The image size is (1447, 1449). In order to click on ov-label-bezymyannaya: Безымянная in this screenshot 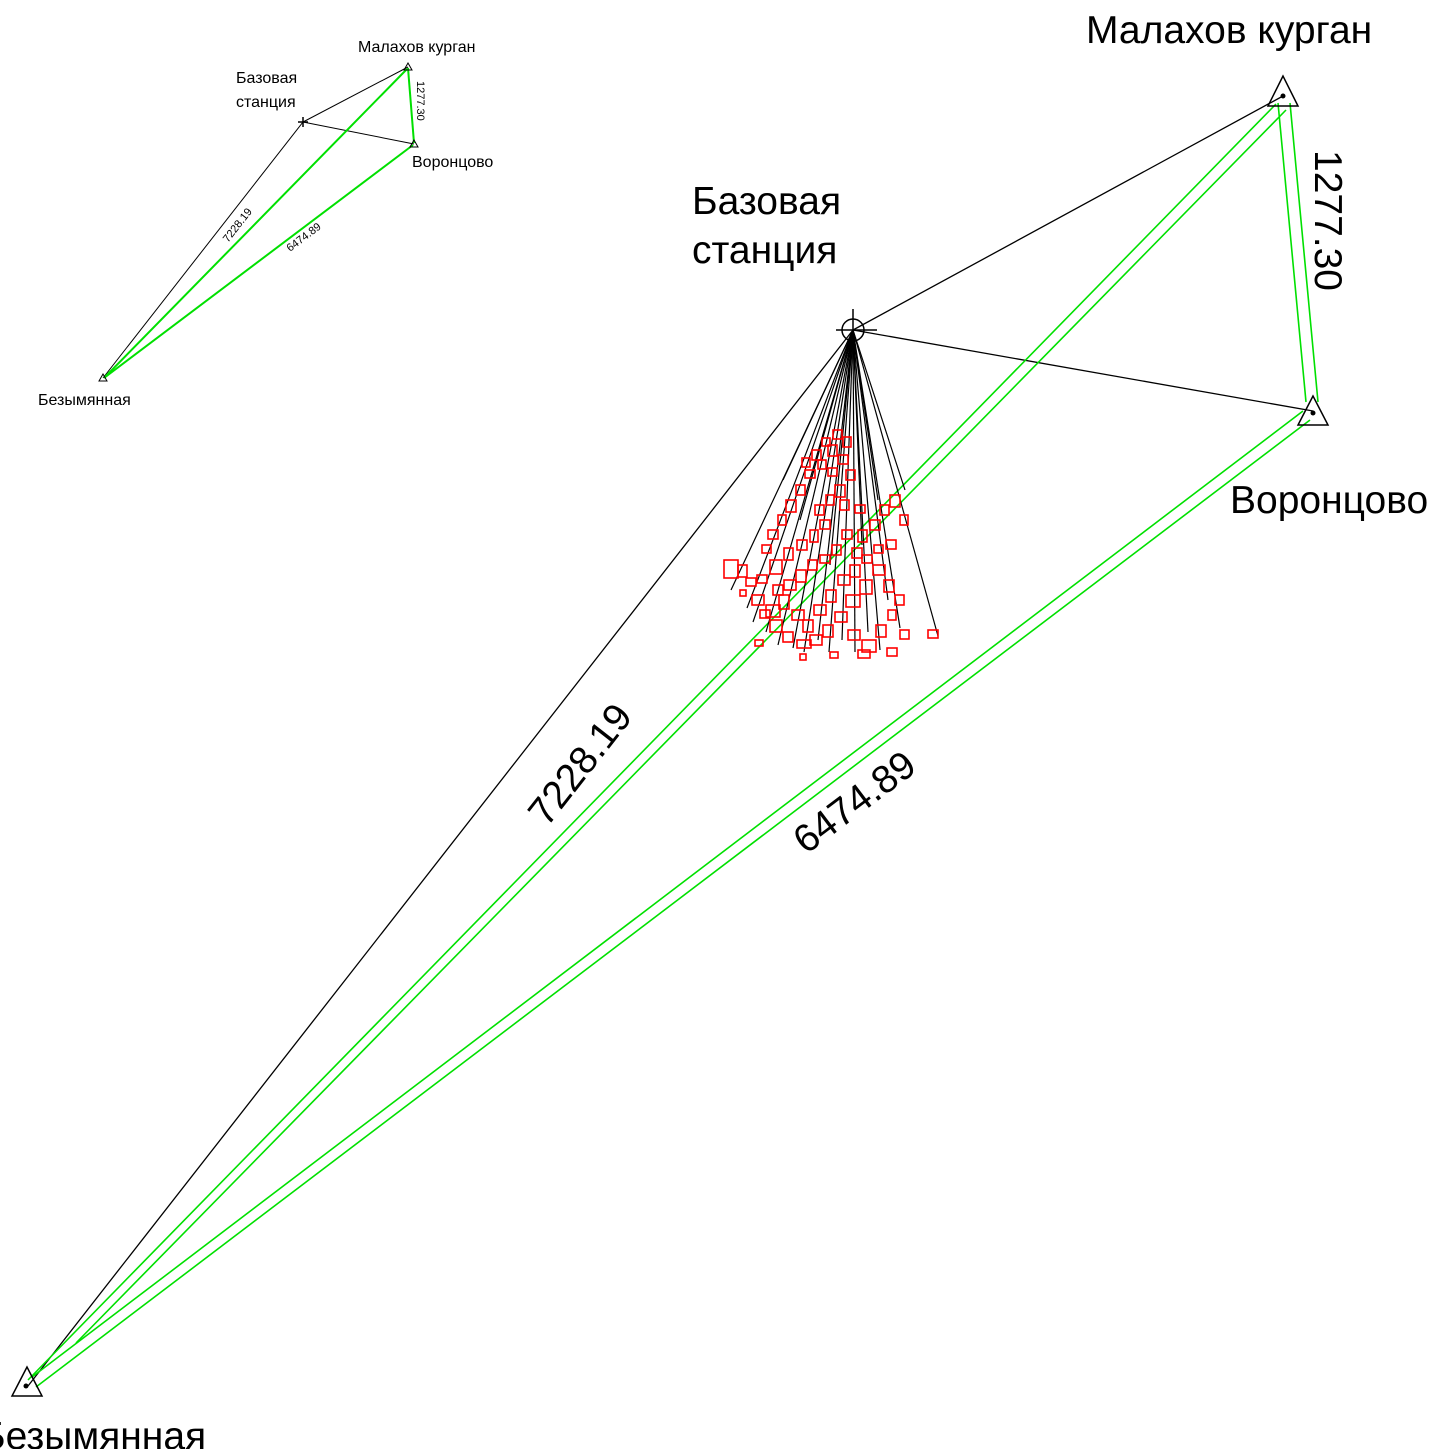, I will do `click(84, 400)`.